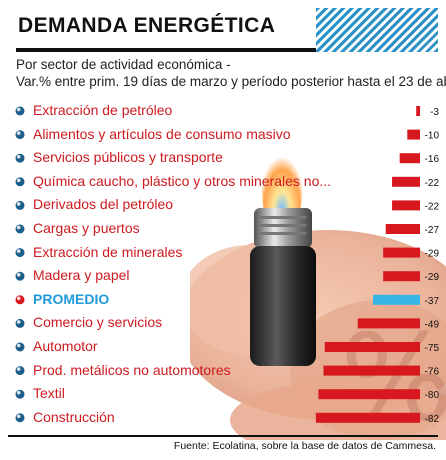 The height and width of the screenshot is (460, 446). I want to click on value-label: -49, so click(432, 324).